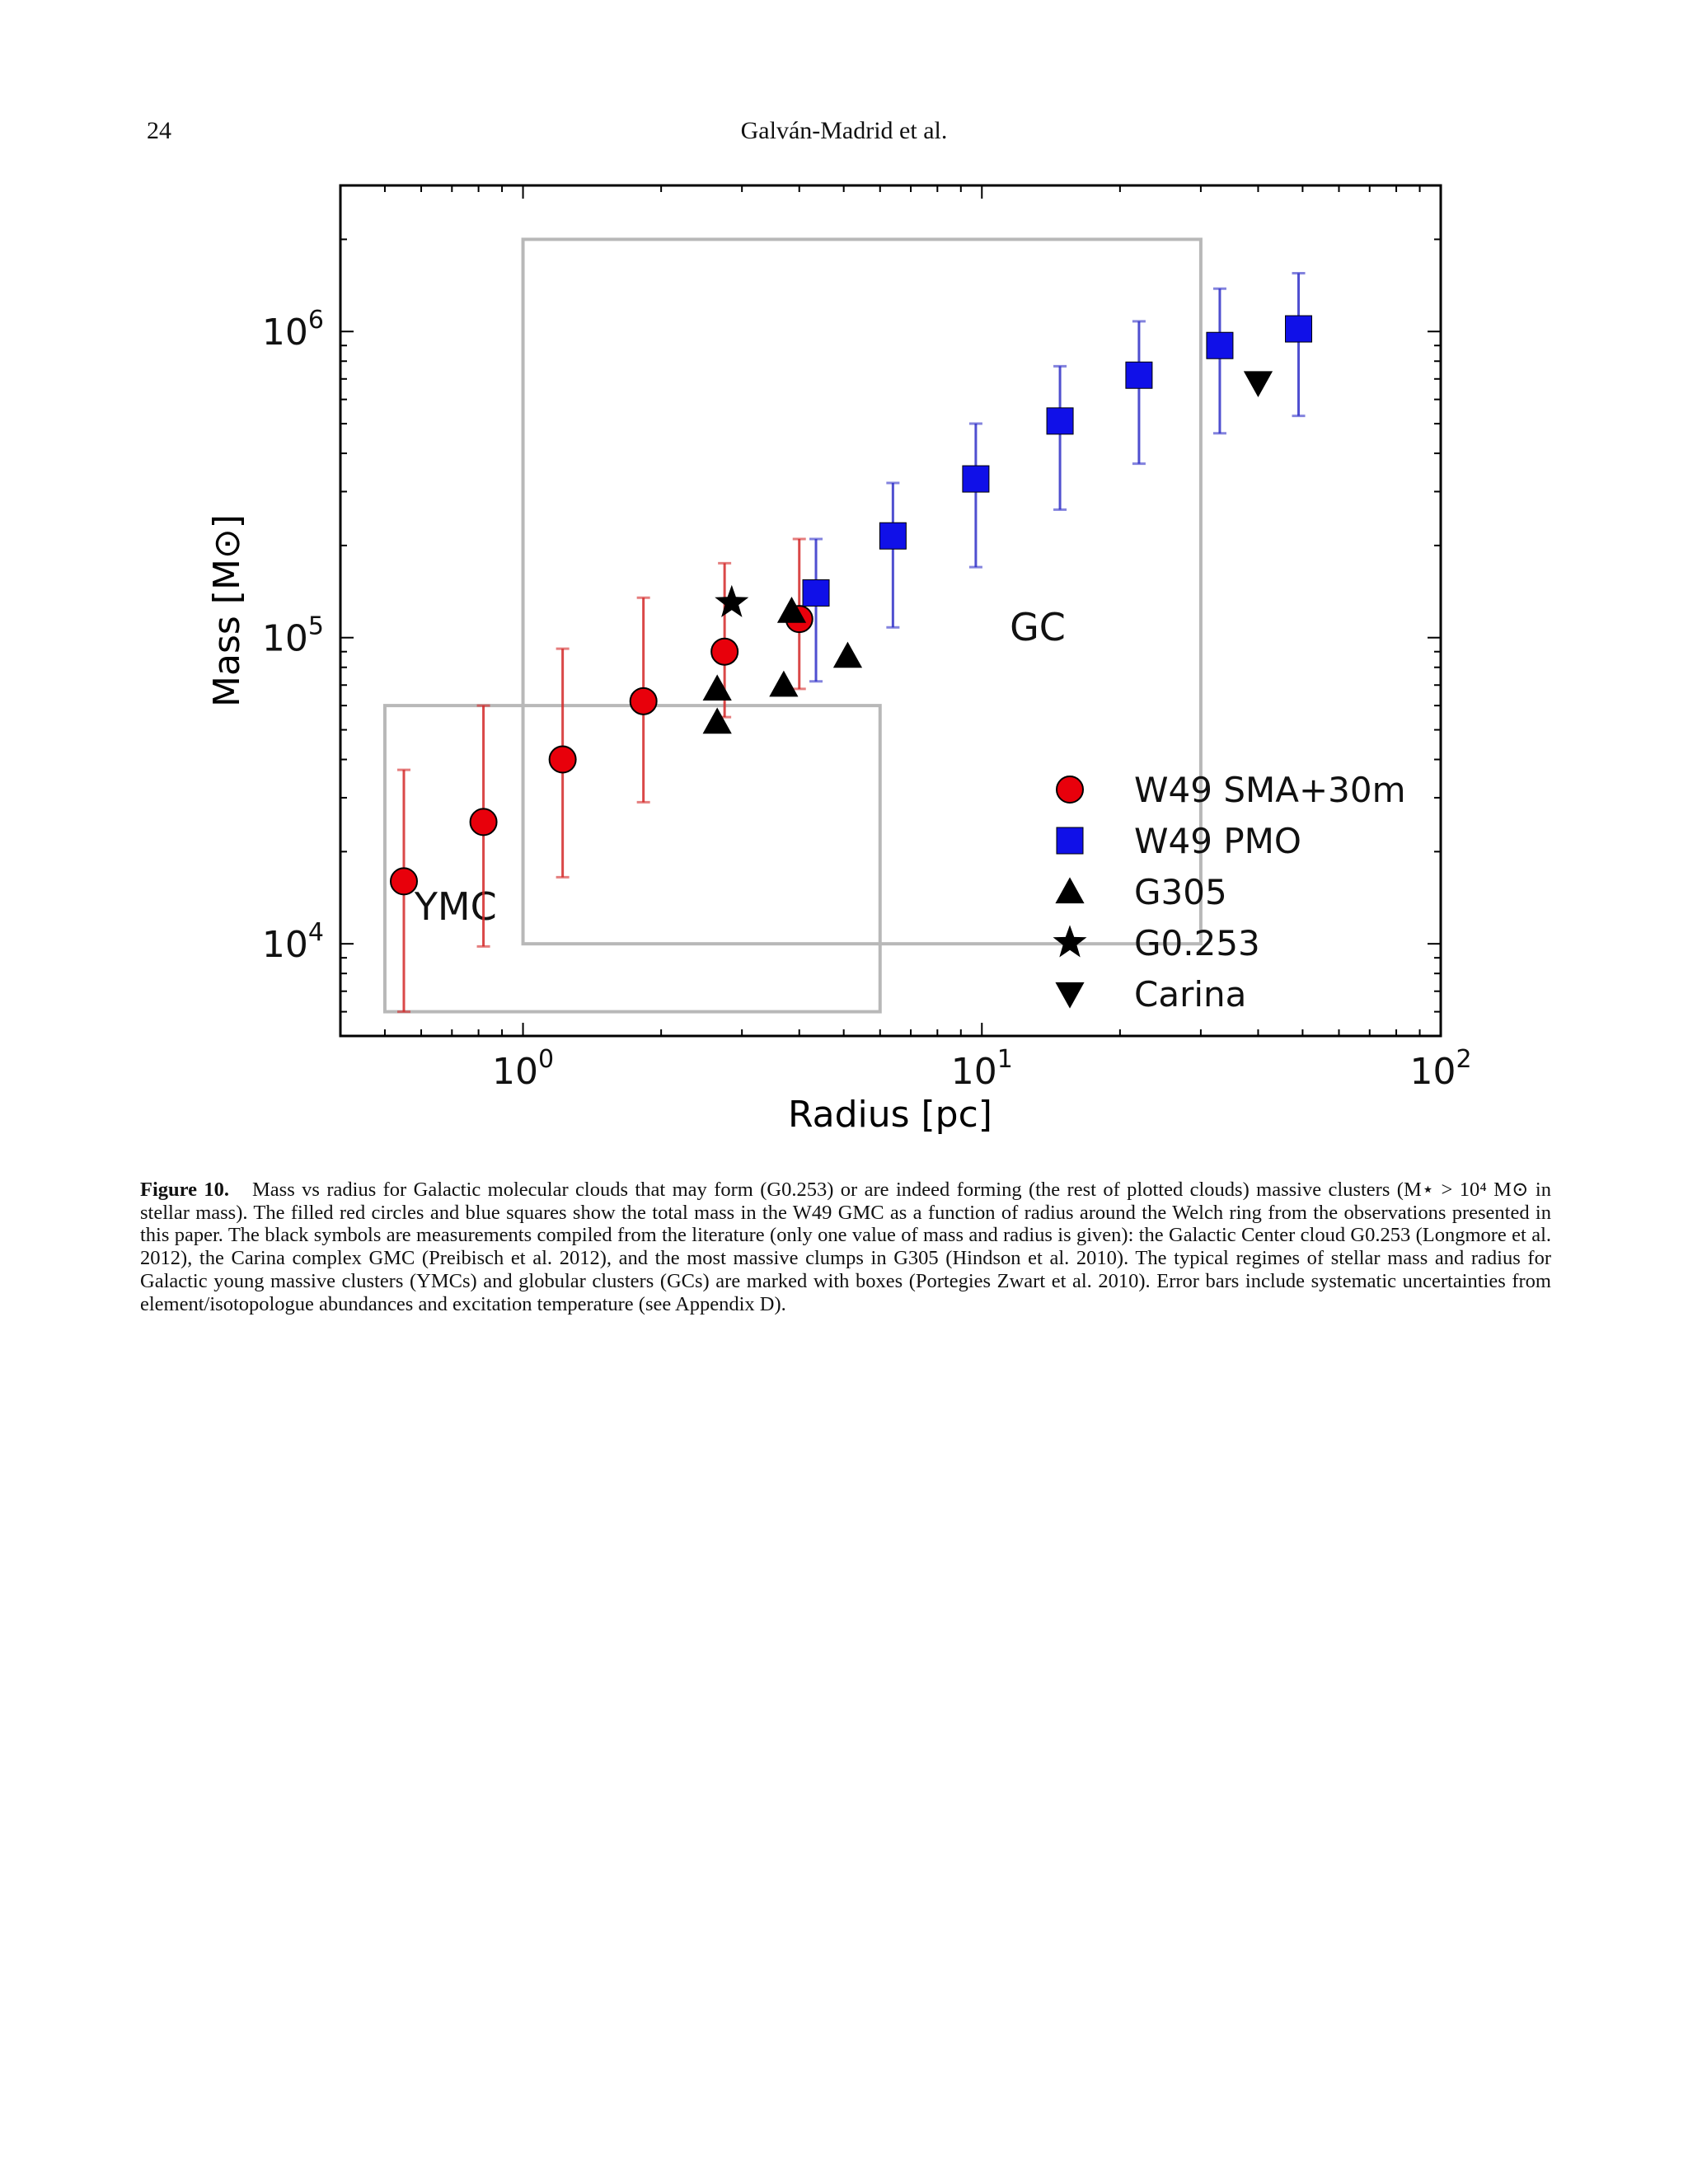 The height and width of the screenshot is (2184, 1688). What do you see at coordinates (890, 1115) in the screenshot?
I see `x-axis-label: Radius [pc]` at bounding box center [890, 1115].